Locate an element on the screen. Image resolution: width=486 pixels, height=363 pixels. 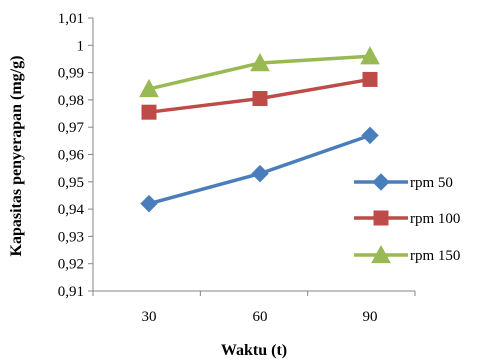
legend-item: rpm 100 is located at coordinates (407, 218).